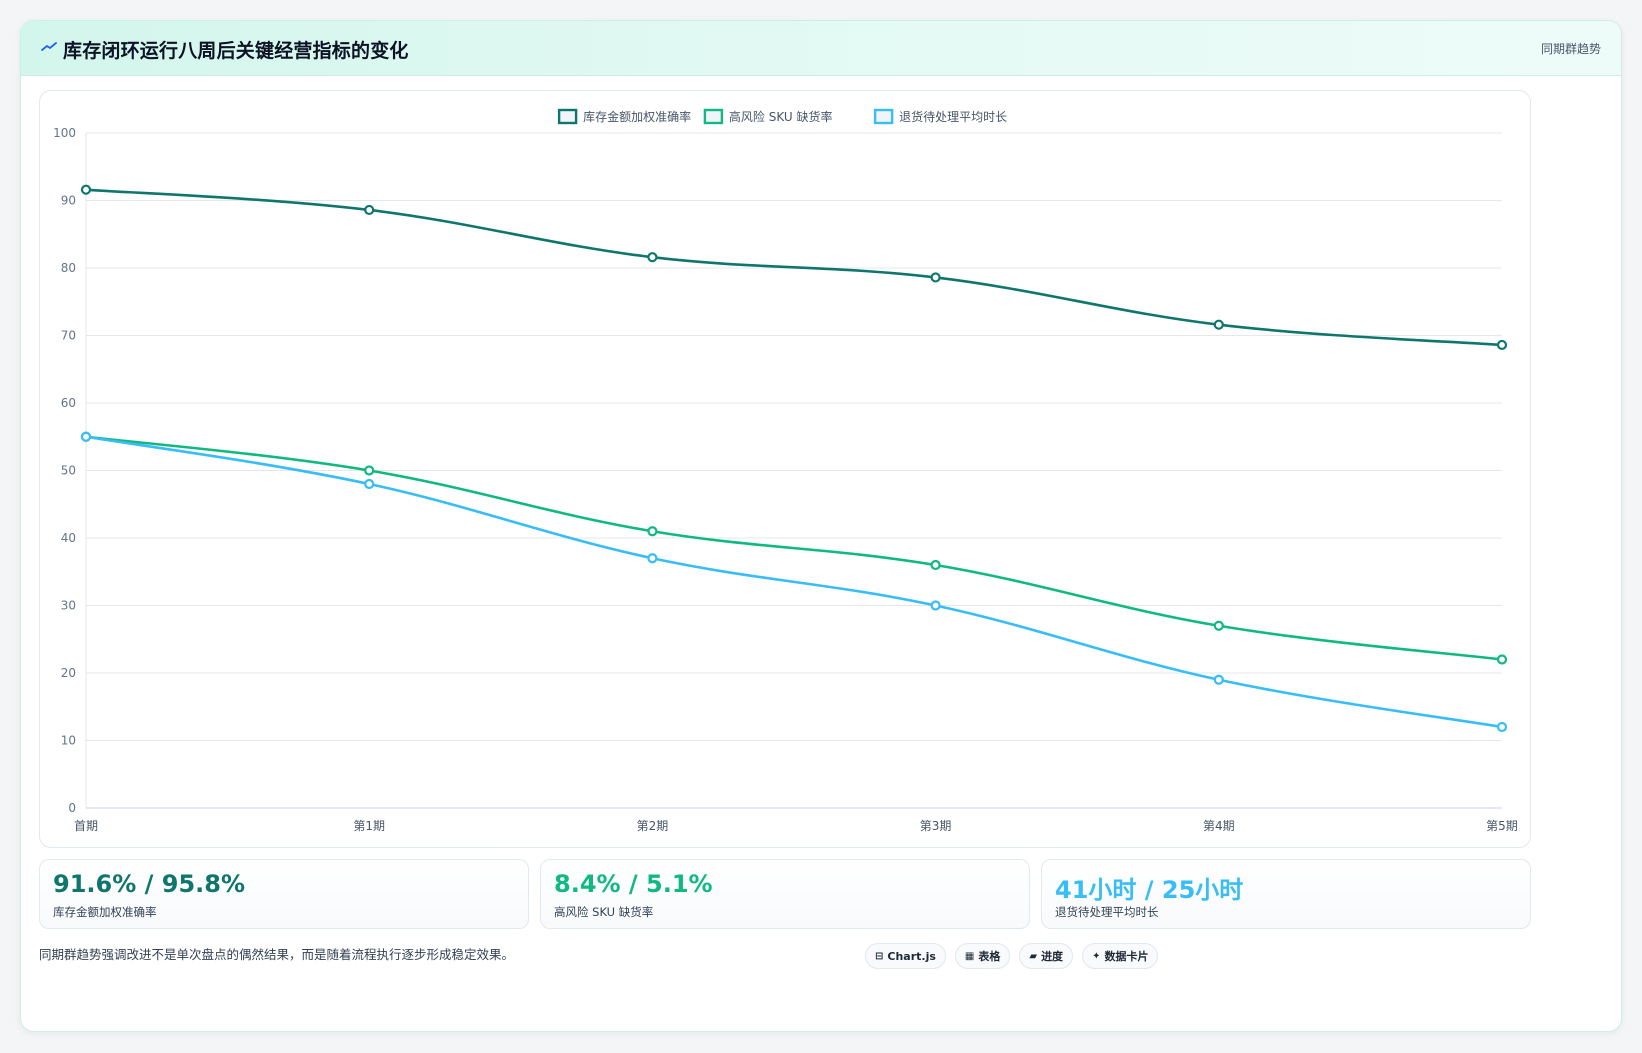  What do you see at coordinates (68, 741) in the screenshot?
I see `y-tick-label: 10` at bounding box center [68, 741].